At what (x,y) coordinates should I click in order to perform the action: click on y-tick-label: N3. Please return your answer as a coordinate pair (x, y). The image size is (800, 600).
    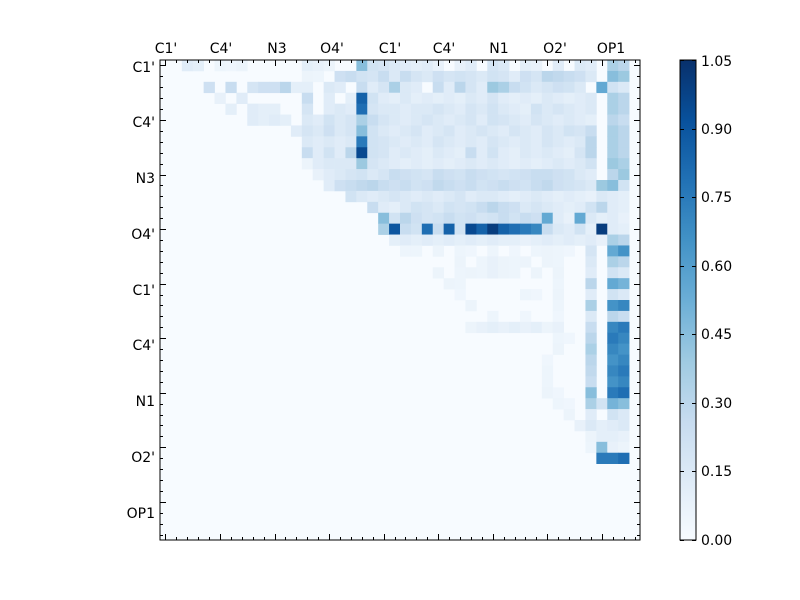
    Looking at the image, I should click on (145, 179).